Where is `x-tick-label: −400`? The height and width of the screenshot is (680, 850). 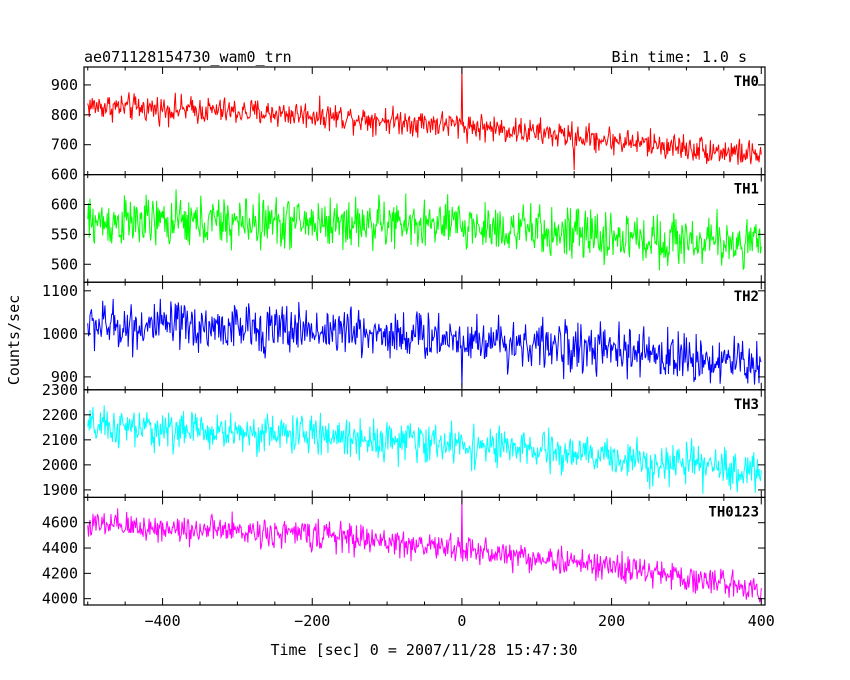
x-tick-label: −400 is located at coordinates (163, 621).